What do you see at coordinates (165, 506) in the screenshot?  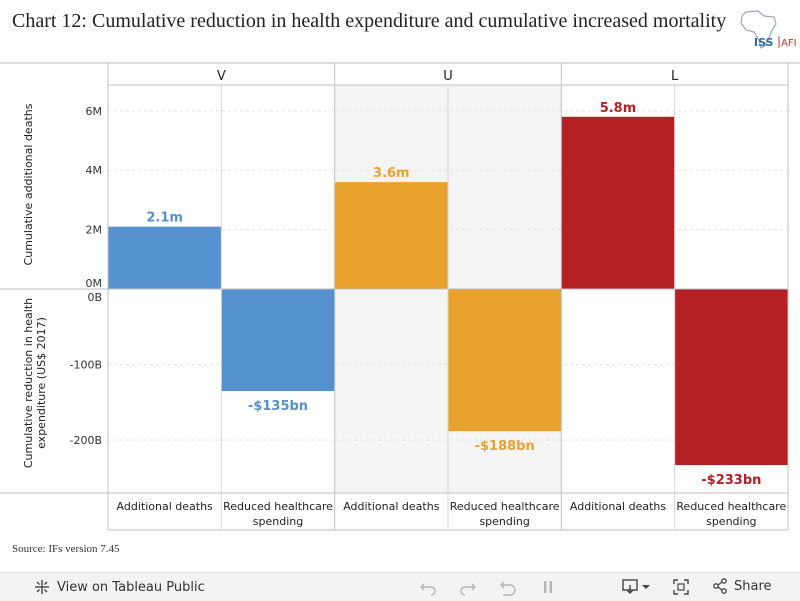 I see `category-label-V-0-0: Additional deaths` at bounding box center [165, 506].